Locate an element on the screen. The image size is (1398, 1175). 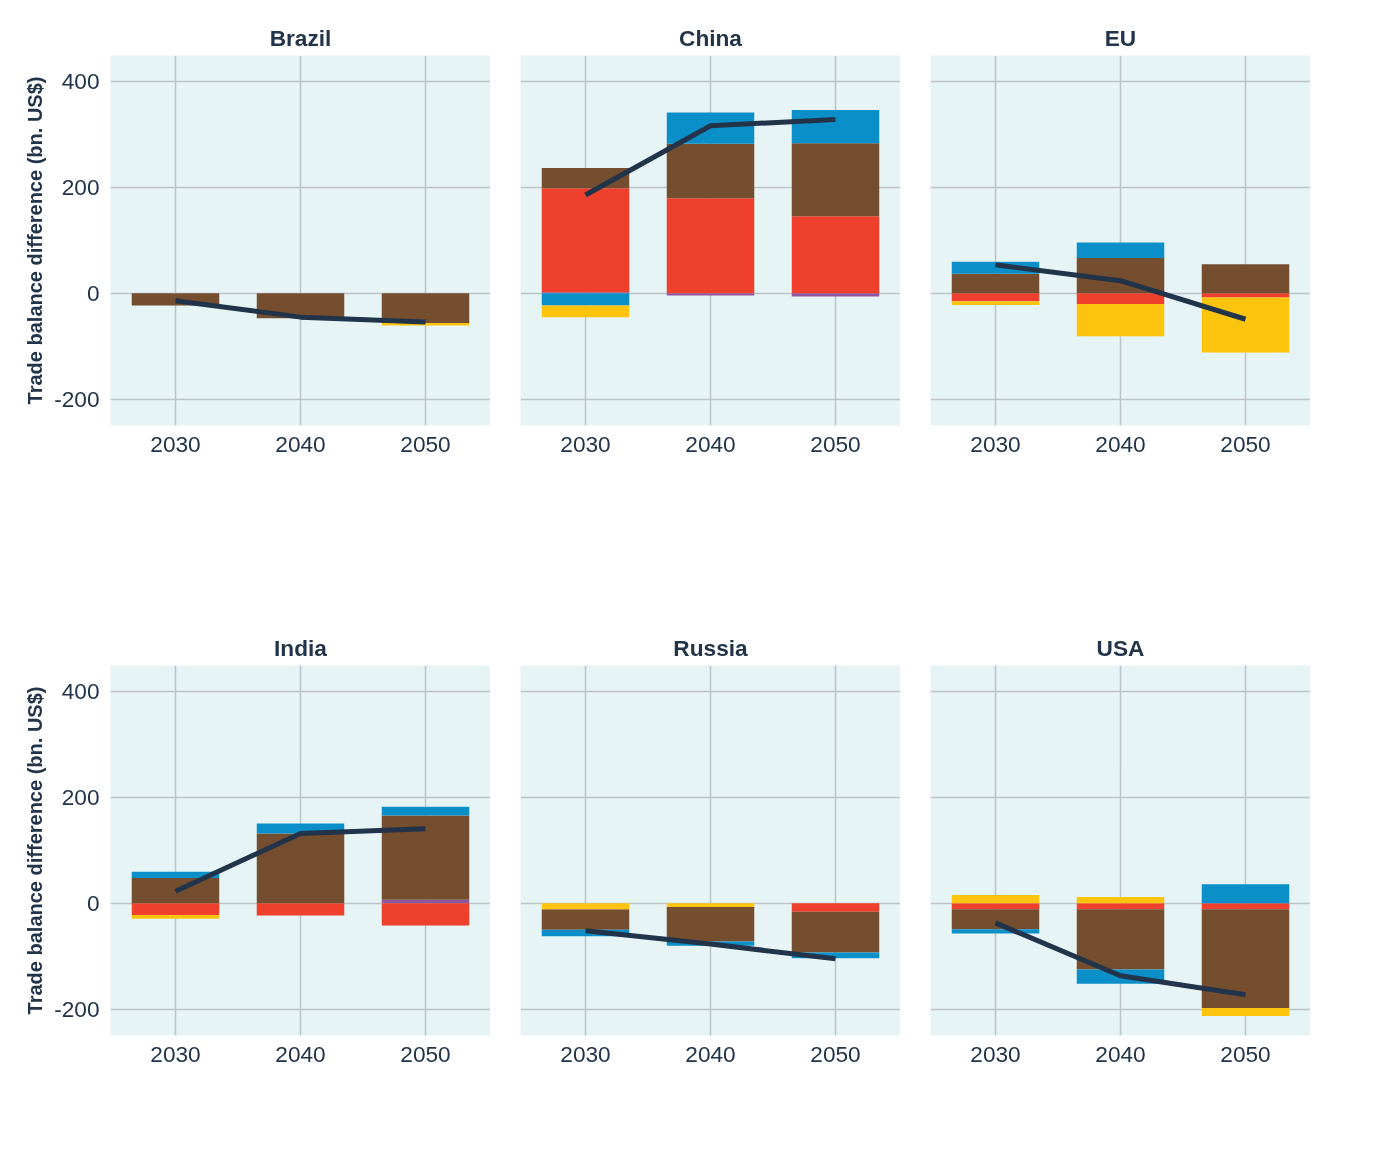
chart-title: Brazil is located at coordinates (300, 37).